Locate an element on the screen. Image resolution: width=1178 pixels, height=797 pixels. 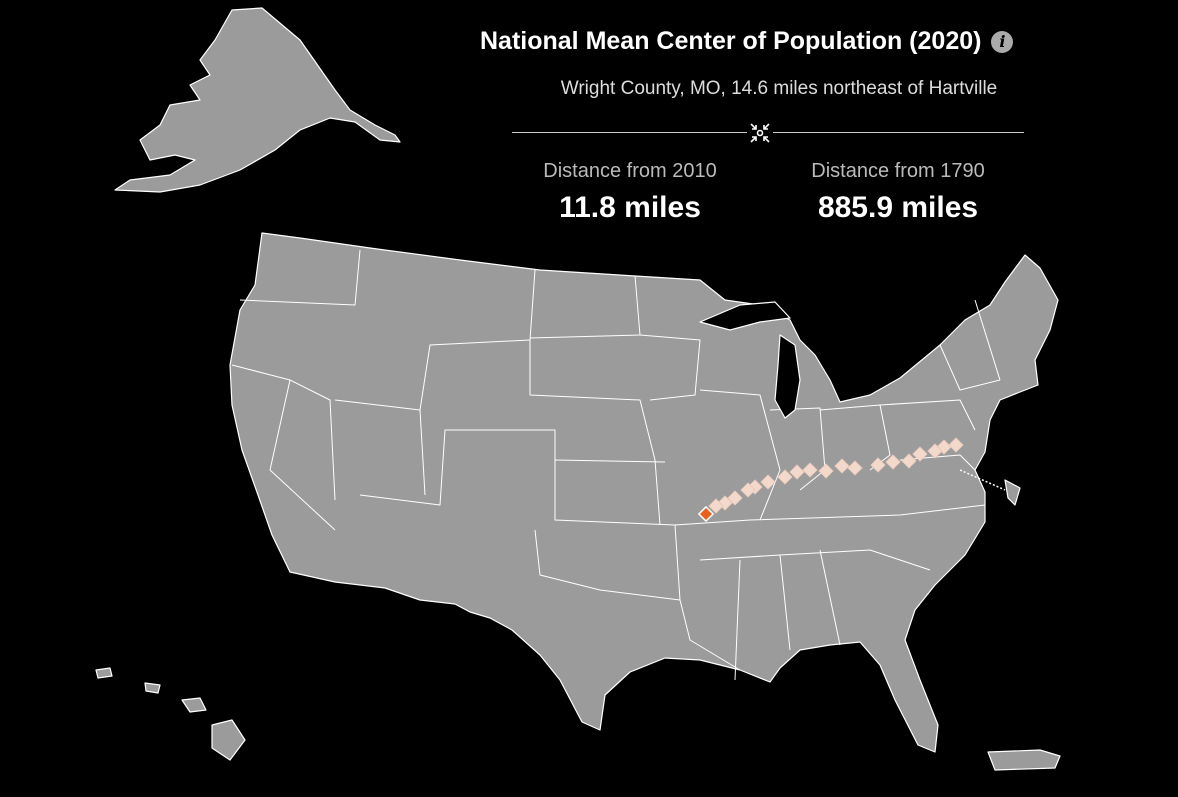
dc-connector is located at coordinates (982, 480).